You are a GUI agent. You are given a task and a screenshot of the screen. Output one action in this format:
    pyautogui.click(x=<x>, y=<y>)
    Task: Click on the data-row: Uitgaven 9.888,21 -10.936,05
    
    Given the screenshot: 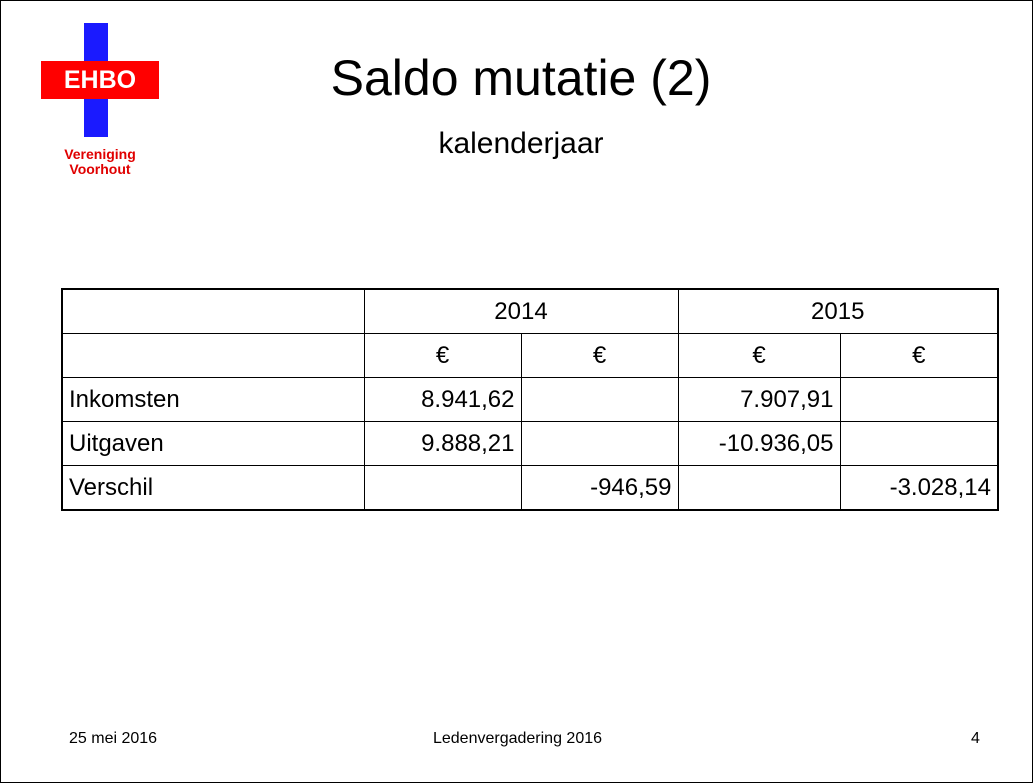 What is the action you would take?
    pyautogui.click(x=530, y=443)
    